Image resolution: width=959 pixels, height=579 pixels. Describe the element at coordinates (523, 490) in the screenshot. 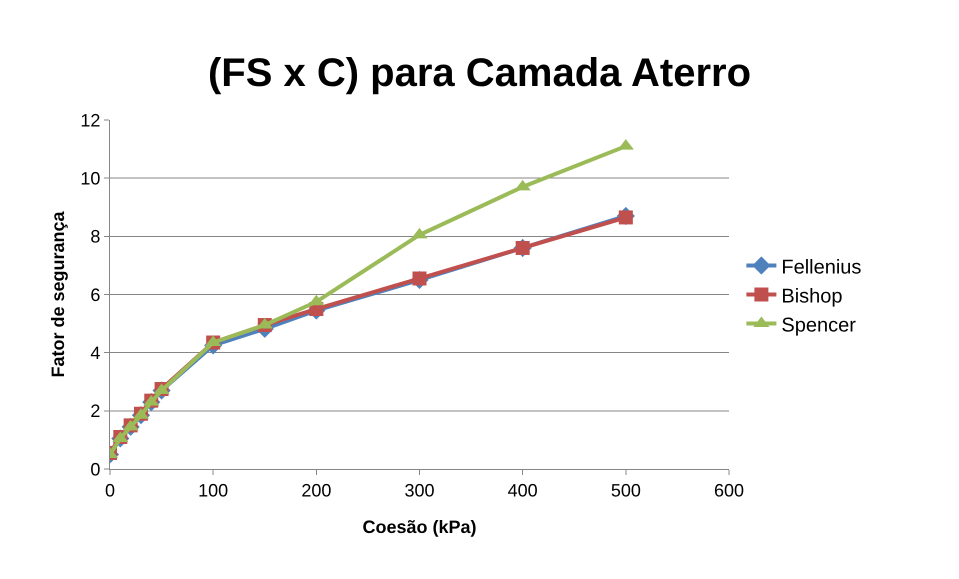

I see `x-tick-label: 400` at that location.